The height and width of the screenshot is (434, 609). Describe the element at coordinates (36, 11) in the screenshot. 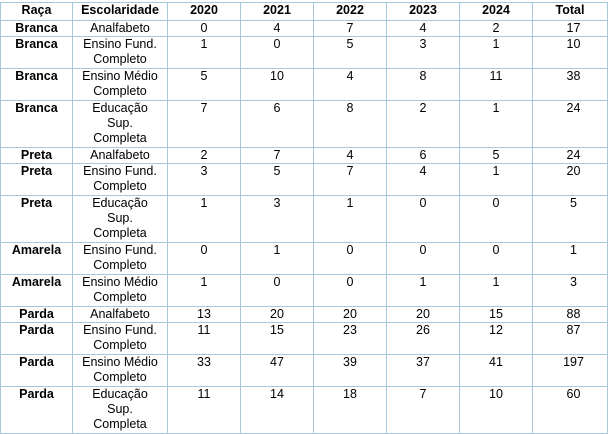

I see `header-raca: Raça` at that location.